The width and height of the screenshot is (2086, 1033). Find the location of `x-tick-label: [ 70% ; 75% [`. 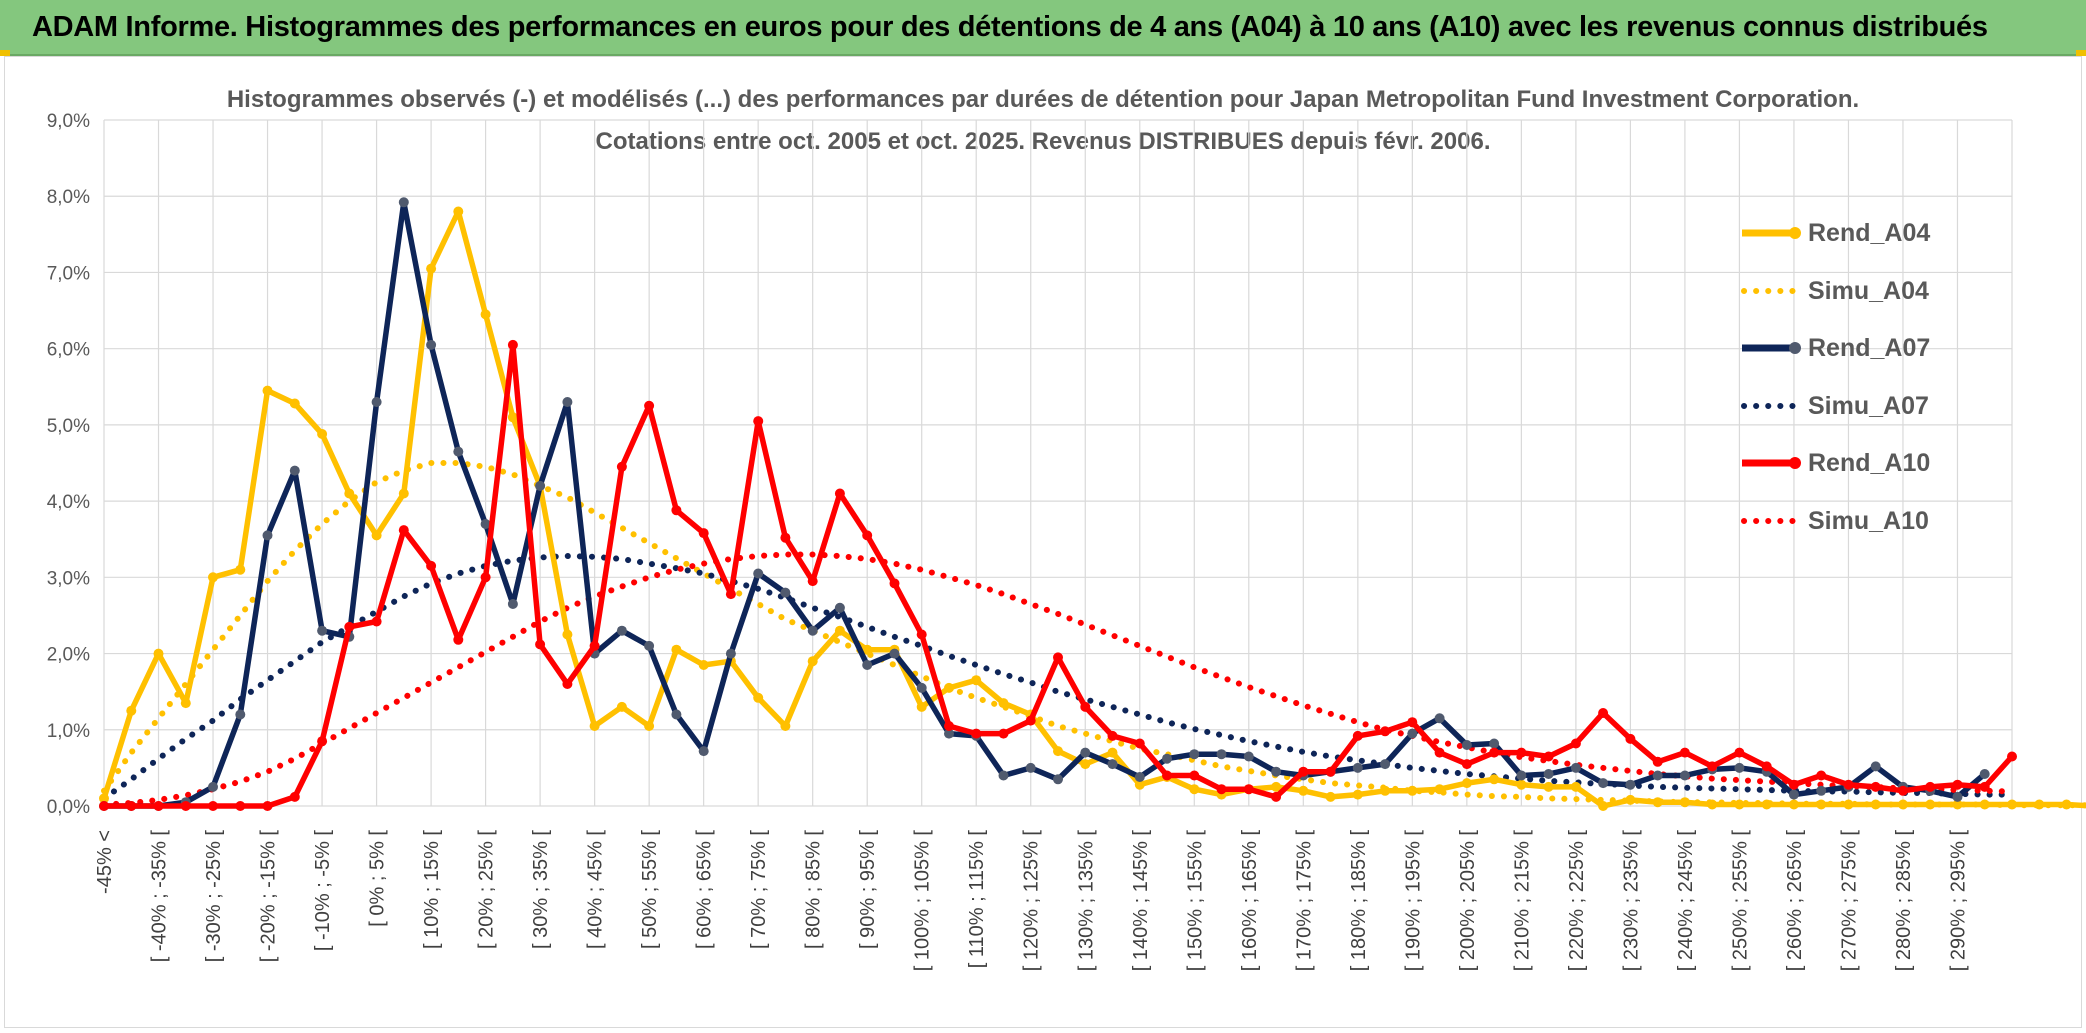

x-tick-label: [ 70% ; 75% [ is located at coordinates (759, 889).